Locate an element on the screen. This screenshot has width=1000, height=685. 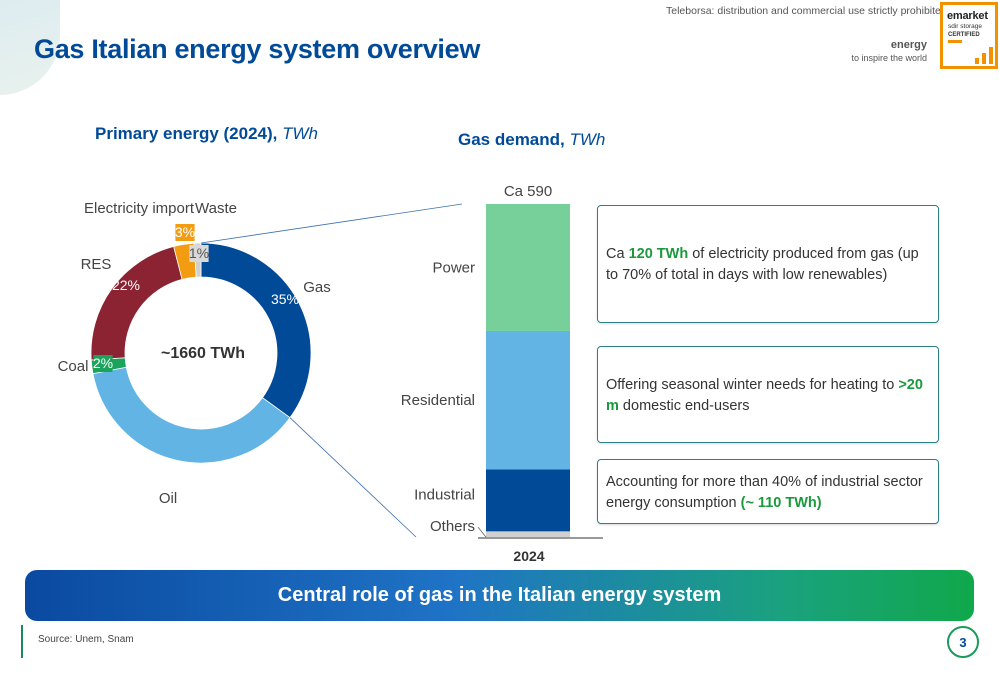
bar-label-industrial: Industrial is located at coordinates (444, 494).